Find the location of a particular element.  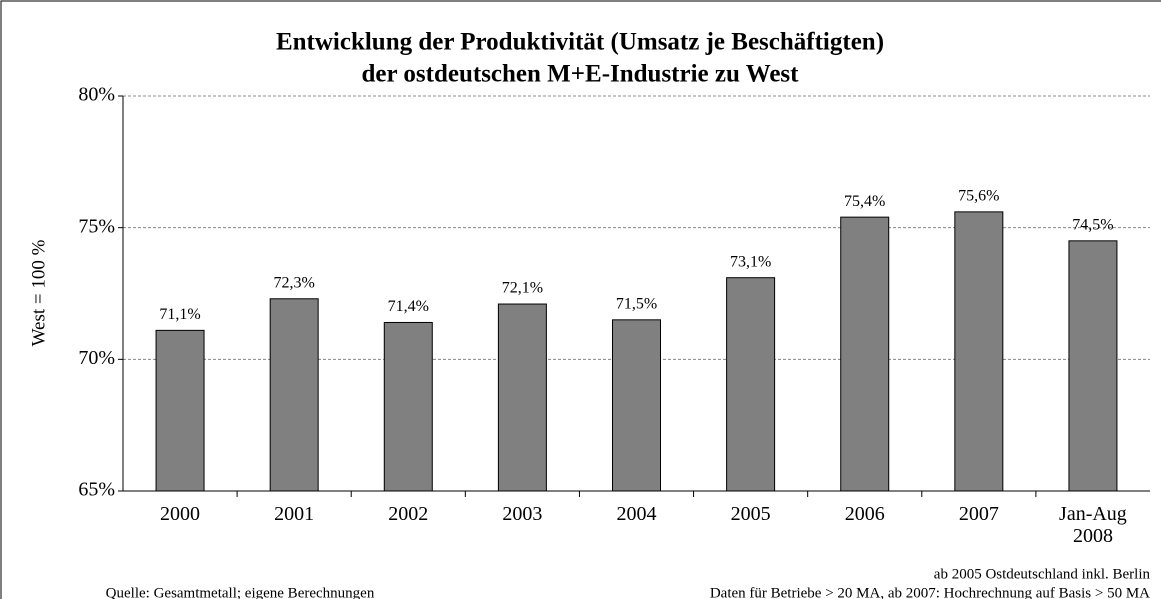

value-label: 72,1% is located at coordinates (522, 288).